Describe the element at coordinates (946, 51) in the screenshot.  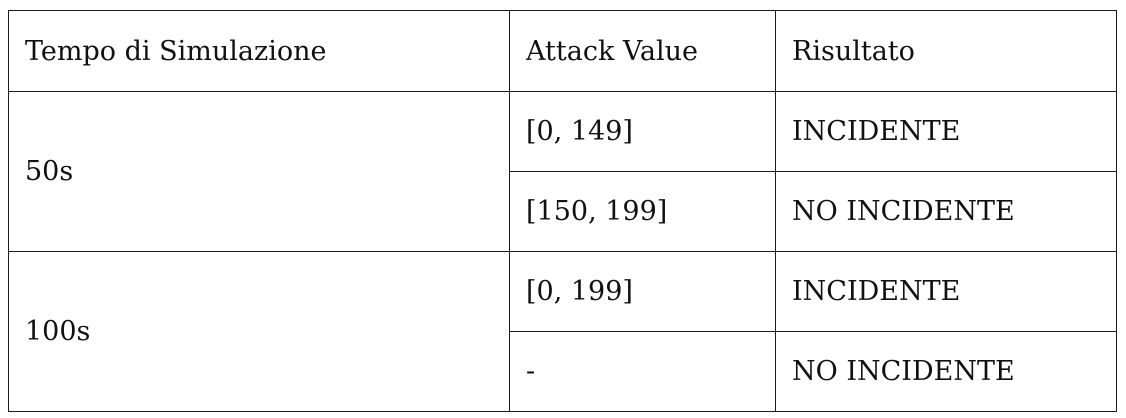
I see `header-result: Risultato` at that location.